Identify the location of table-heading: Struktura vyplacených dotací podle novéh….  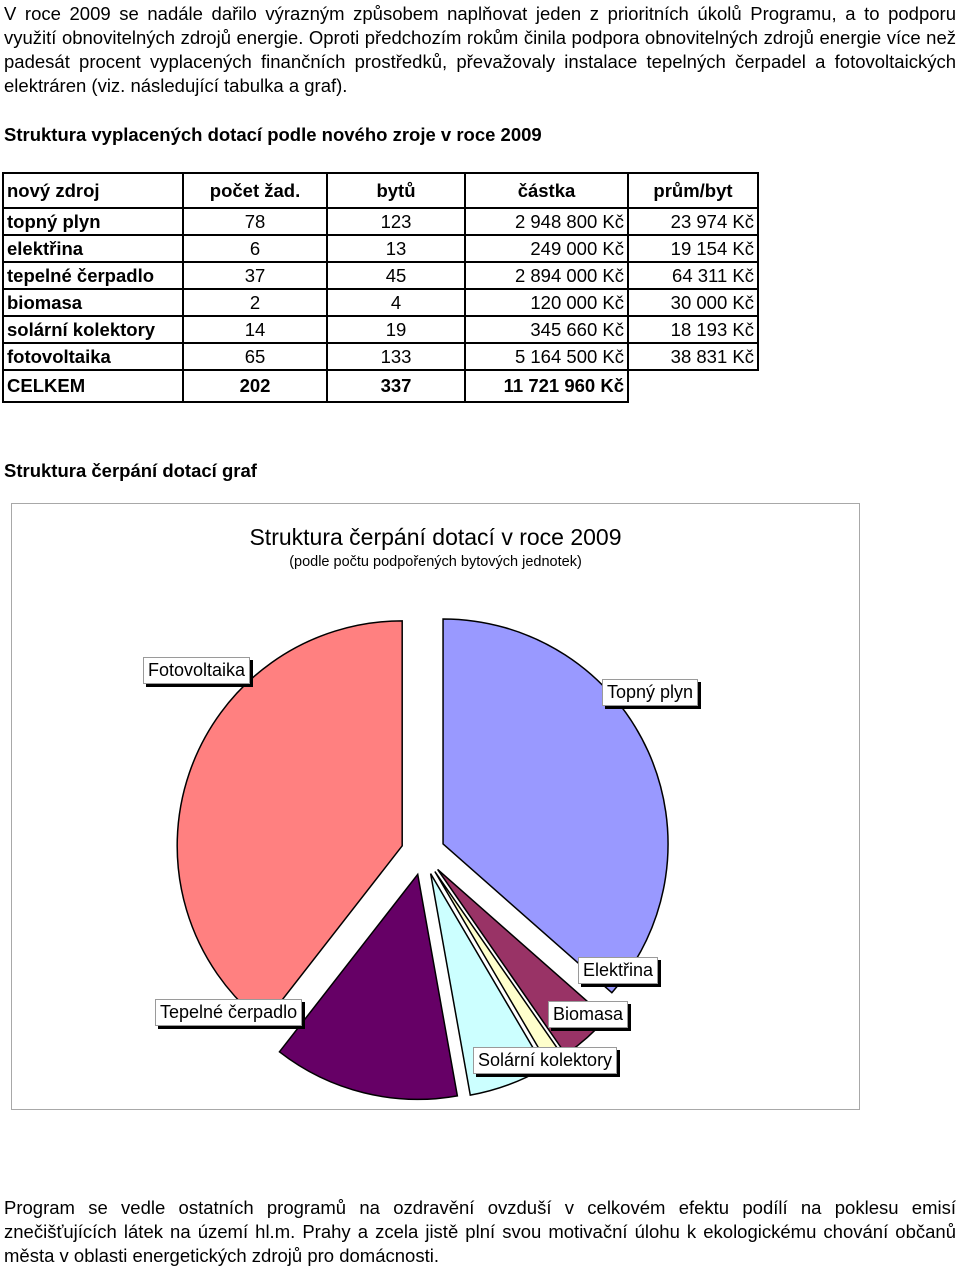
(273, 134).